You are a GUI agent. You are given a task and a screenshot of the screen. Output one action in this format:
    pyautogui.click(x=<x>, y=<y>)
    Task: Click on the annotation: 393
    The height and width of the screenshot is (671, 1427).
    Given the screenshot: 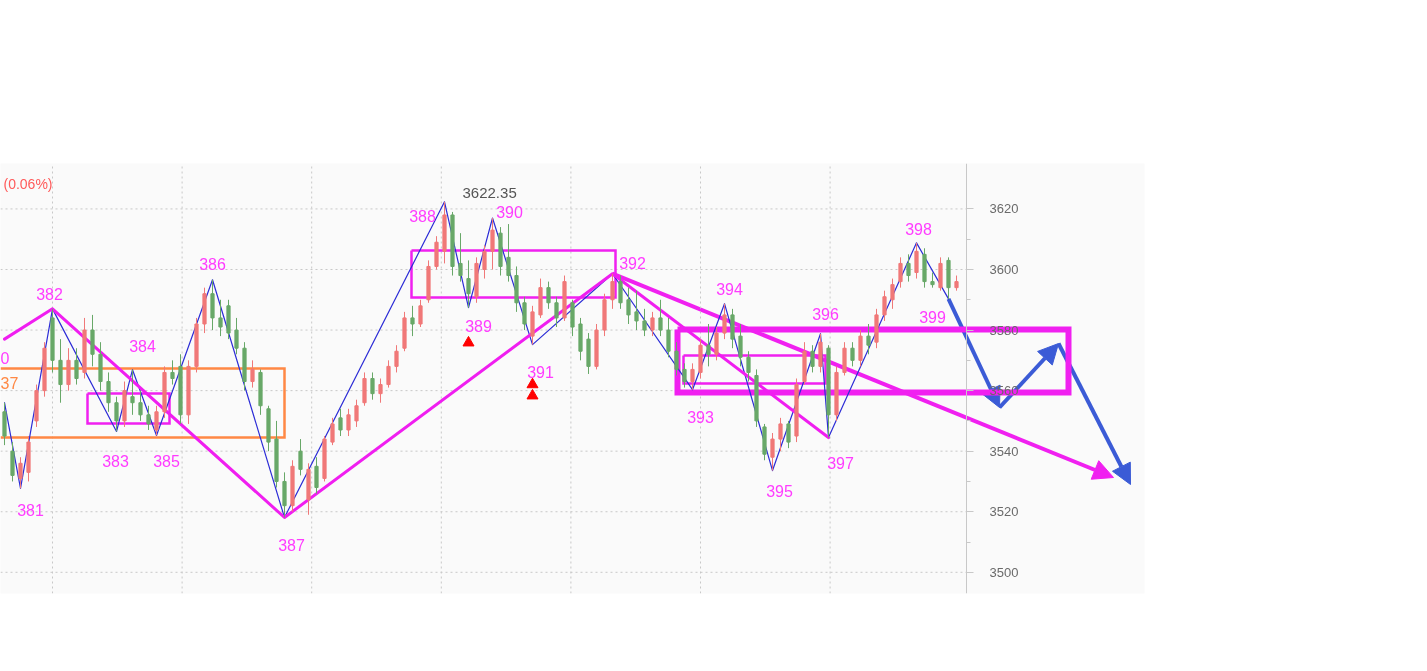 What is the action you would take?
    pyautogui.click(x=700, y=417)
    